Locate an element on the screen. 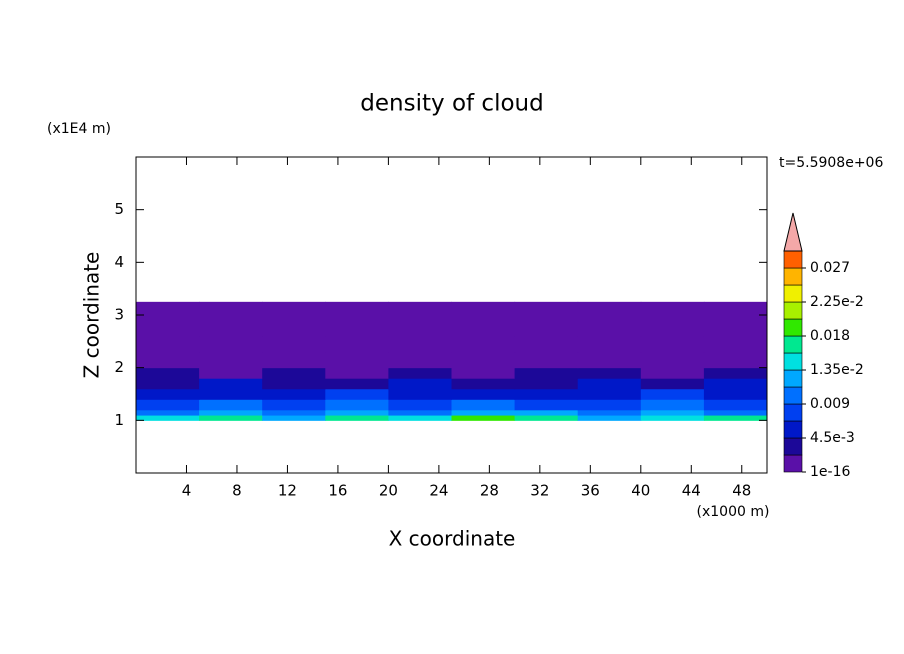 The image size is (904, 654). colorbar-label: 1.35e-2 is located at coordinates (837, 370).